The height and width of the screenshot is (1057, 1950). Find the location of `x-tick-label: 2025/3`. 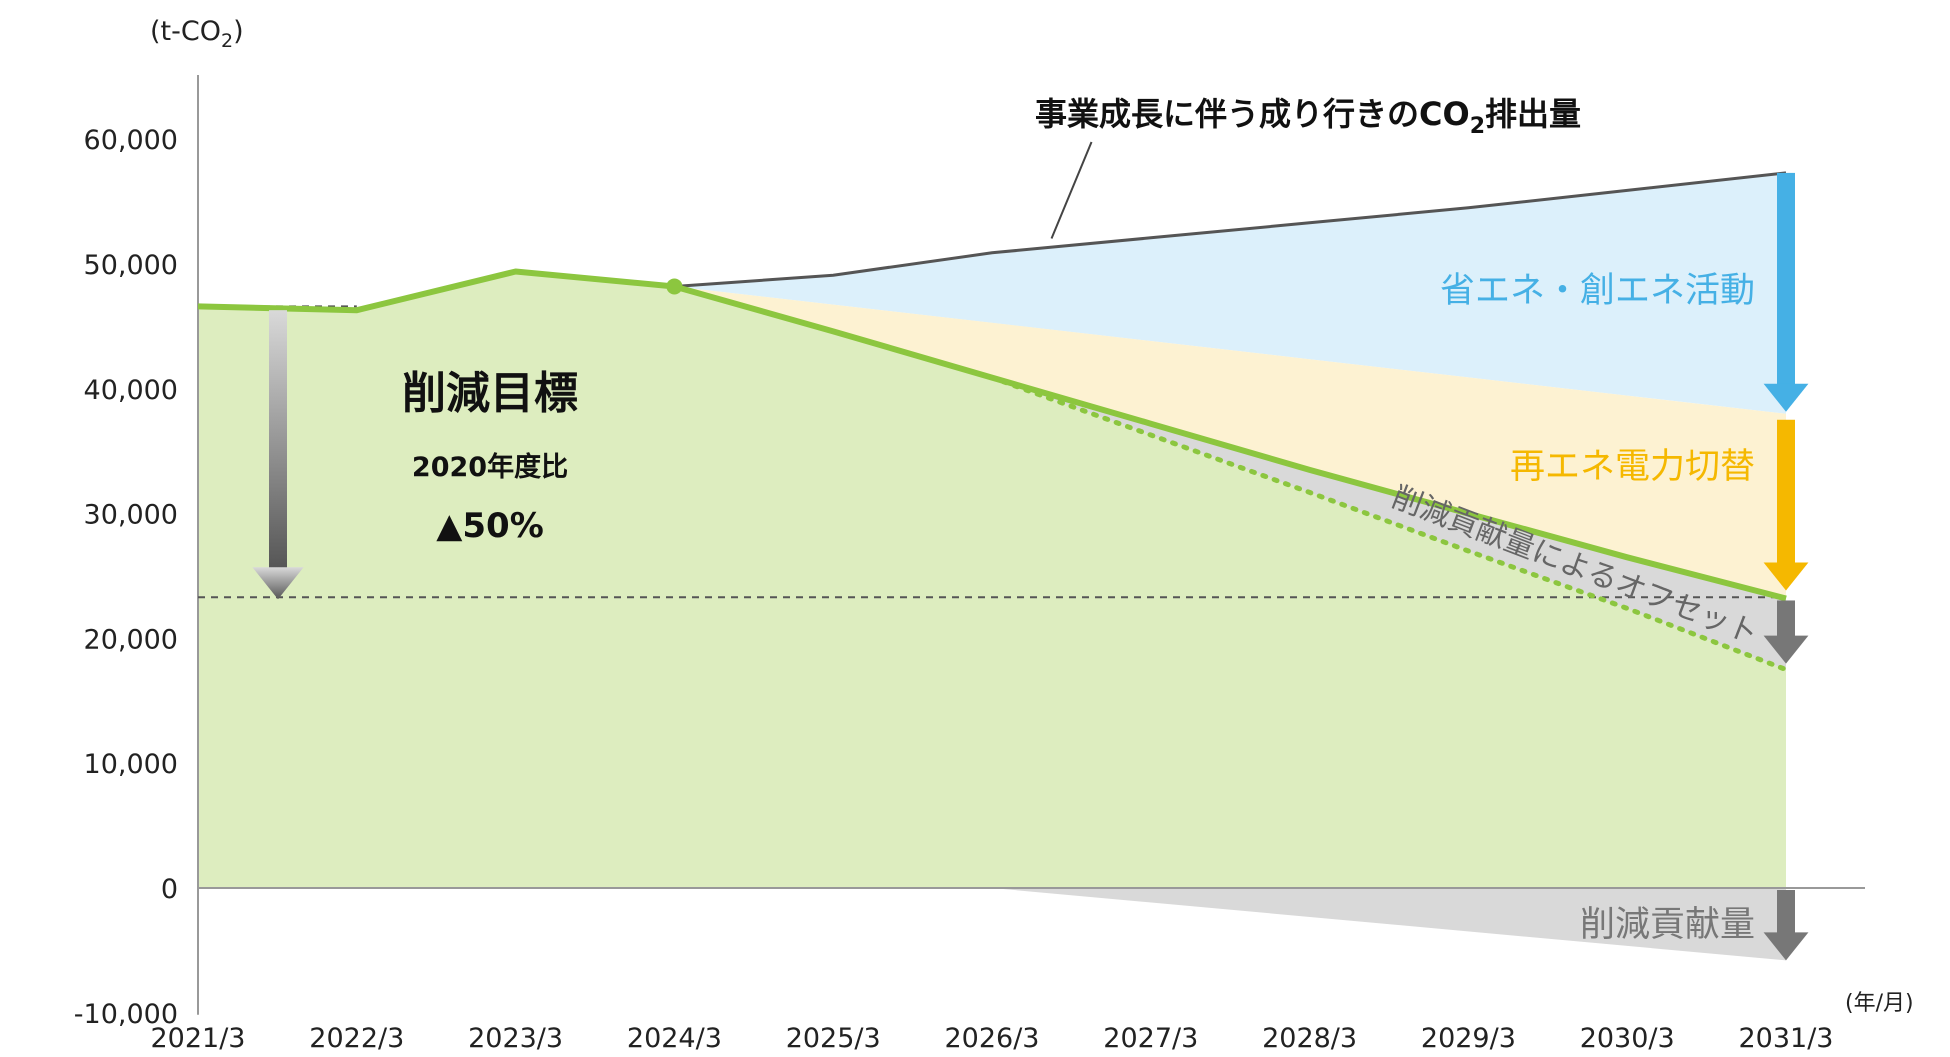

x-tick-label: 2025/3 is located at coordinates (833, 1038).